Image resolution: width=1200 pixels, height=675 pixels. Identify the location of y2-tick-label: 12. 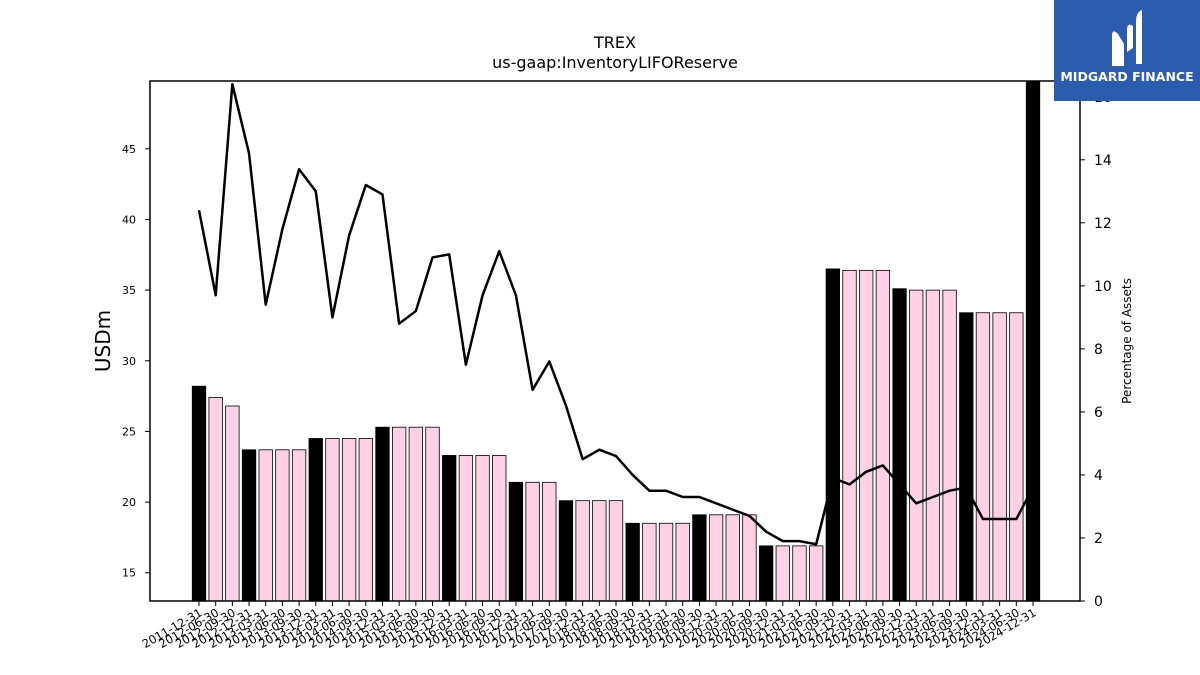
(1103, 224).